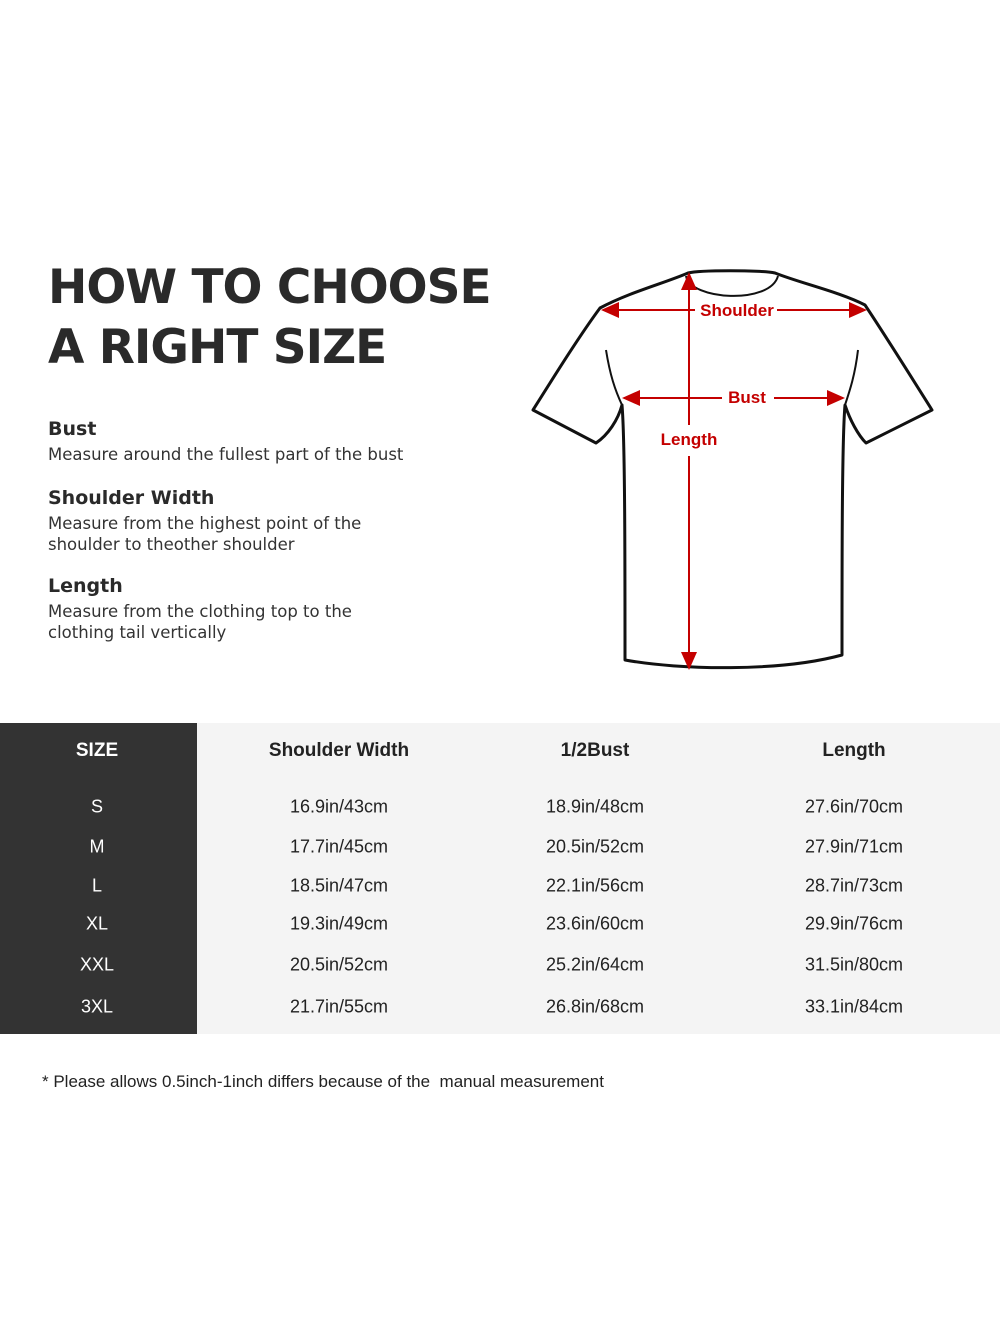  I want to click on cell-size: M, so click(97, 846).